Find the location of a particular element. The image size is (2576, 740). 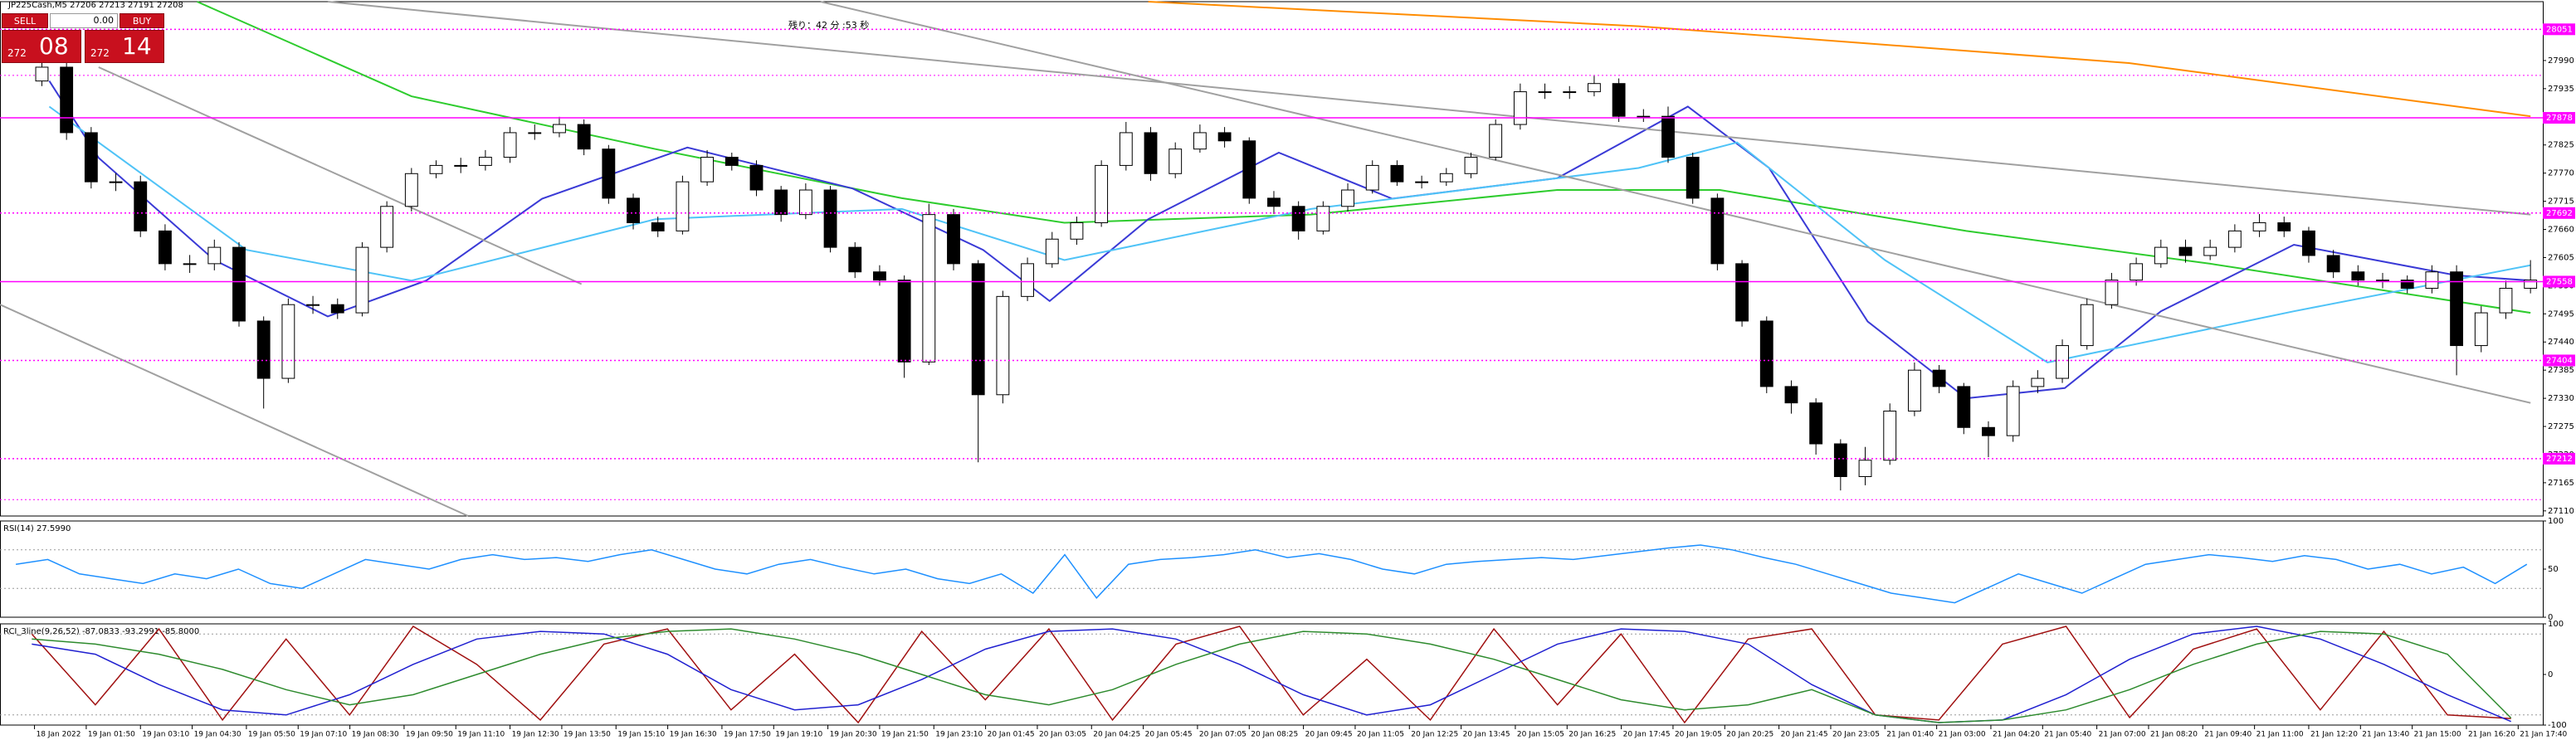

x-tick-label: 20 Jan 15:05 is located at coordinates (1541, 735).